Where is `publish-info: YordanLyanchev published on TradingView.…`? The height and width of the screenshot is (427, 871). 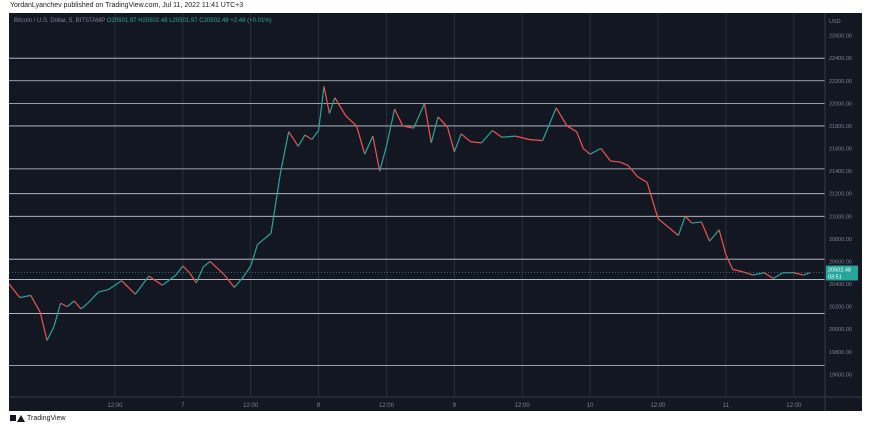
publish-info: YordanLyanchev published on TradingView.… is located at coordinates (127, 5).